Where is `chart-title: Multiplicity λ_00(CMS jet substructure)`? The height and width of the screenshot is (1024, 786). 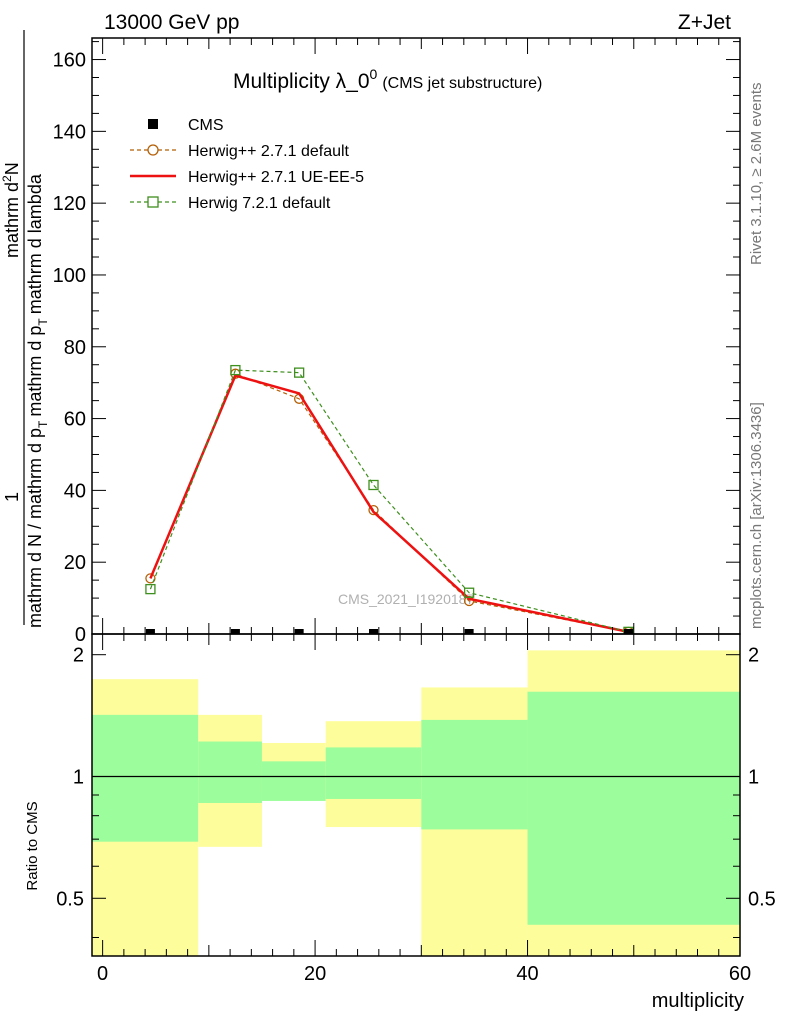
chart-title: Multiplicity λ_00(CMS jet substructure) is located at coordinates (387, 79).